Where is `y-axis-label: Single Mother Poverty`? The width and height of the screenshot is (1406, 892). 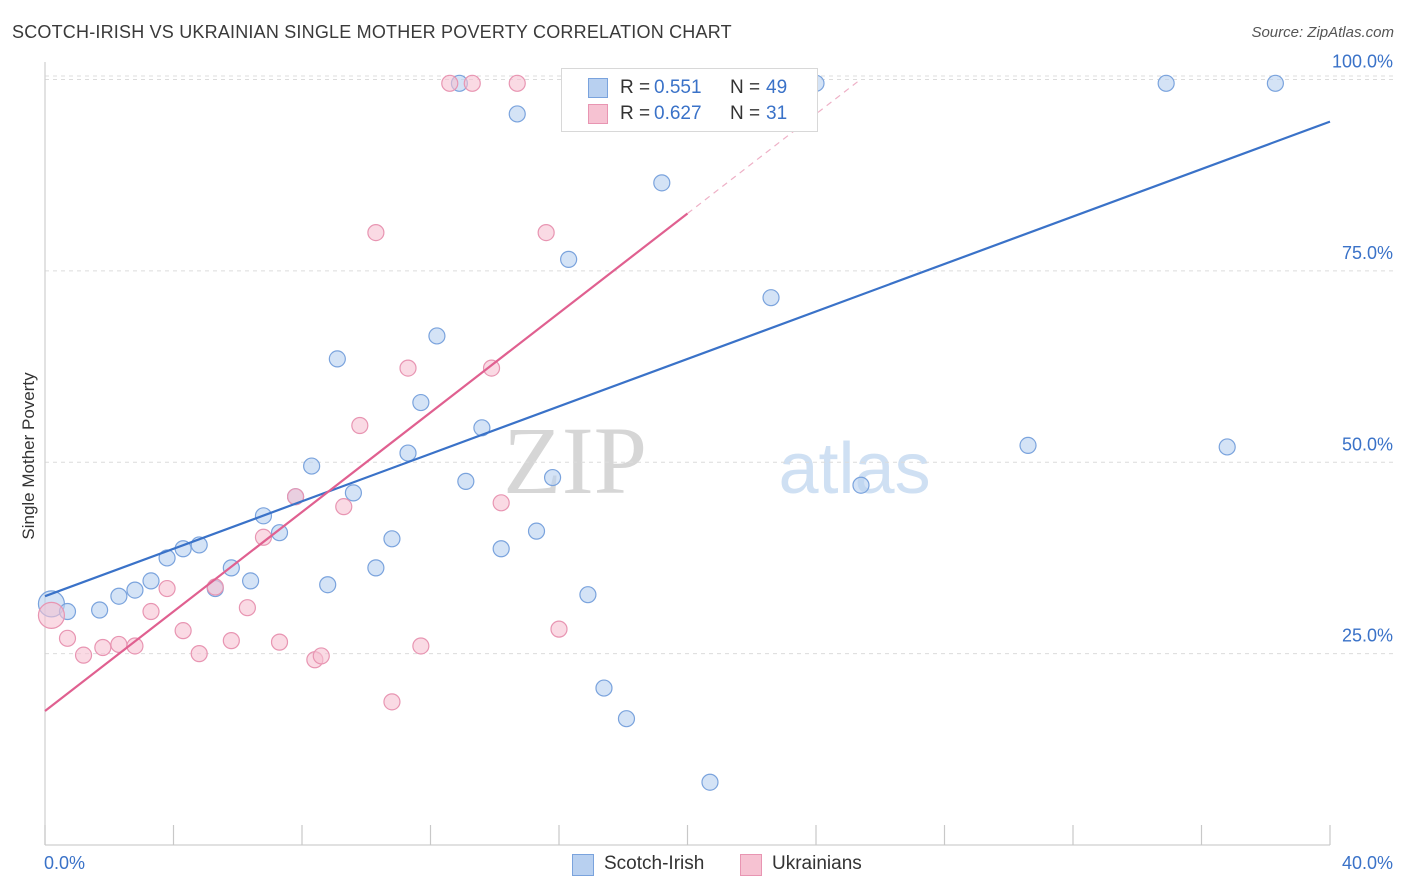 y-axis-label: Single Mother Poverty is located at coordinates (28, 456).